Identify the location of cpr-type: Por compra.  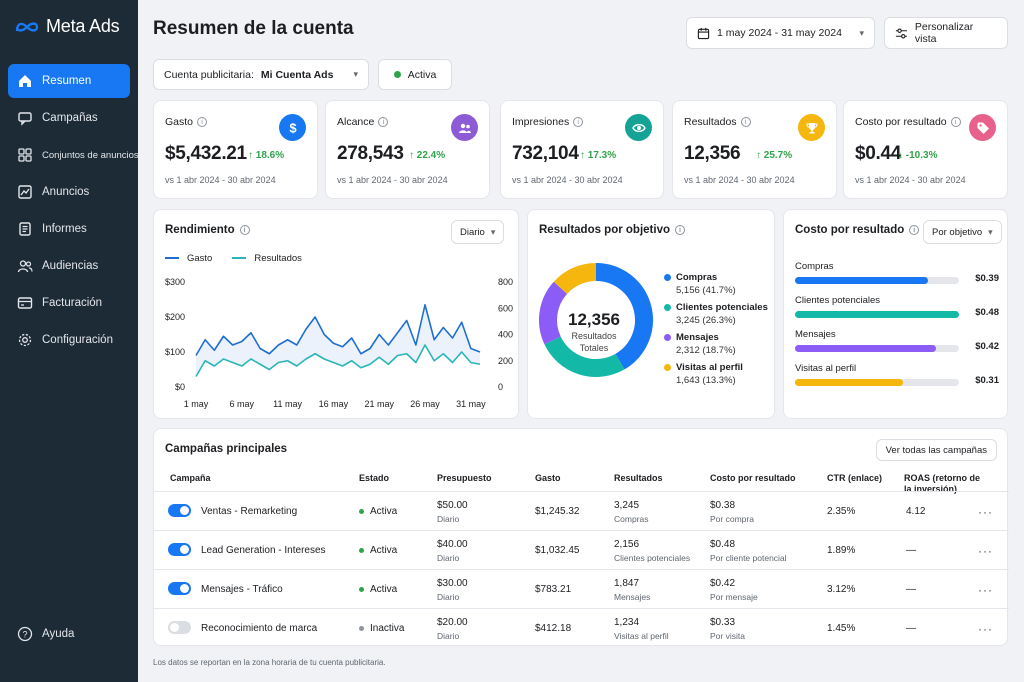
(732, 518).